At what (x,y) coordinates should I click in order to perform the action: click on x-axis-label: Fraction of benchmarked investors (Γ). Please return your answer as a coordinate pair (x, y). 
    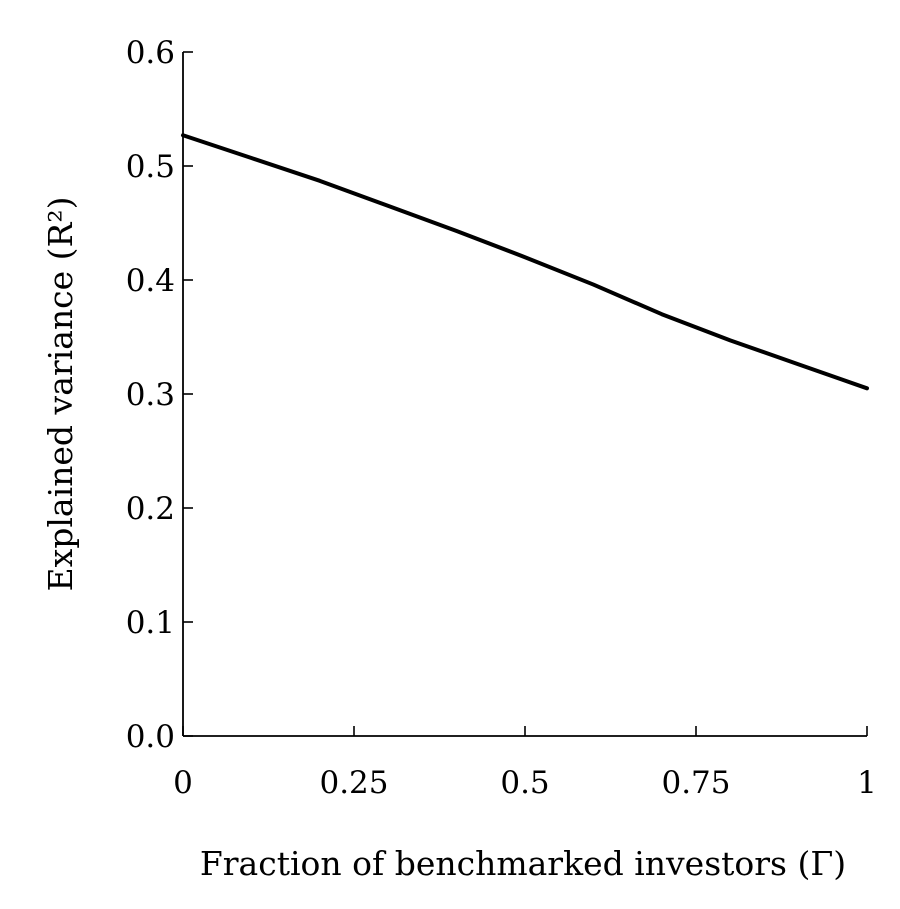
    Looking at the image, I should click on (523, 863).